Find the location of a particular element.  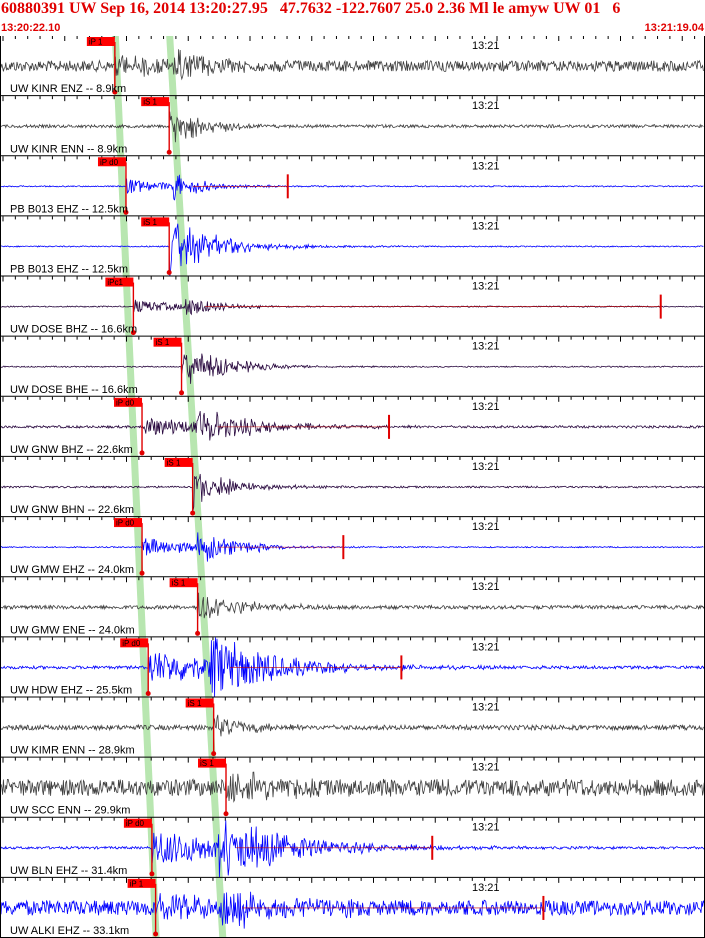

station-label: UW GMW ENE -- 24.0km is located at coordinates (72, 630).